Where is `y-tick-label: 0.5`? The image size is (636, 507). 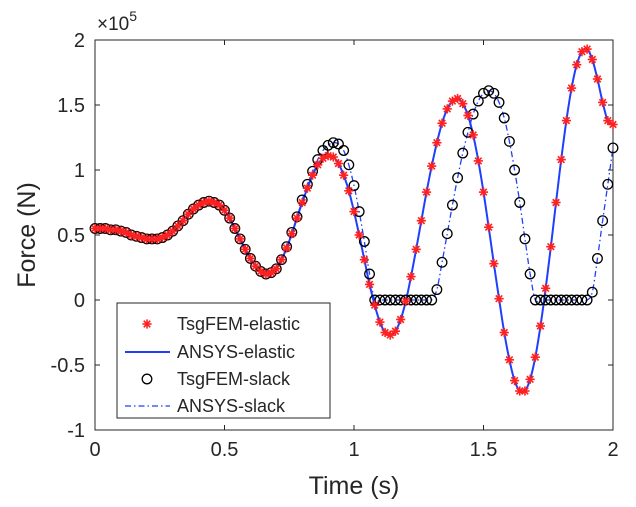 y-tick-label: 0.5 is located at coordinates (71, 236).